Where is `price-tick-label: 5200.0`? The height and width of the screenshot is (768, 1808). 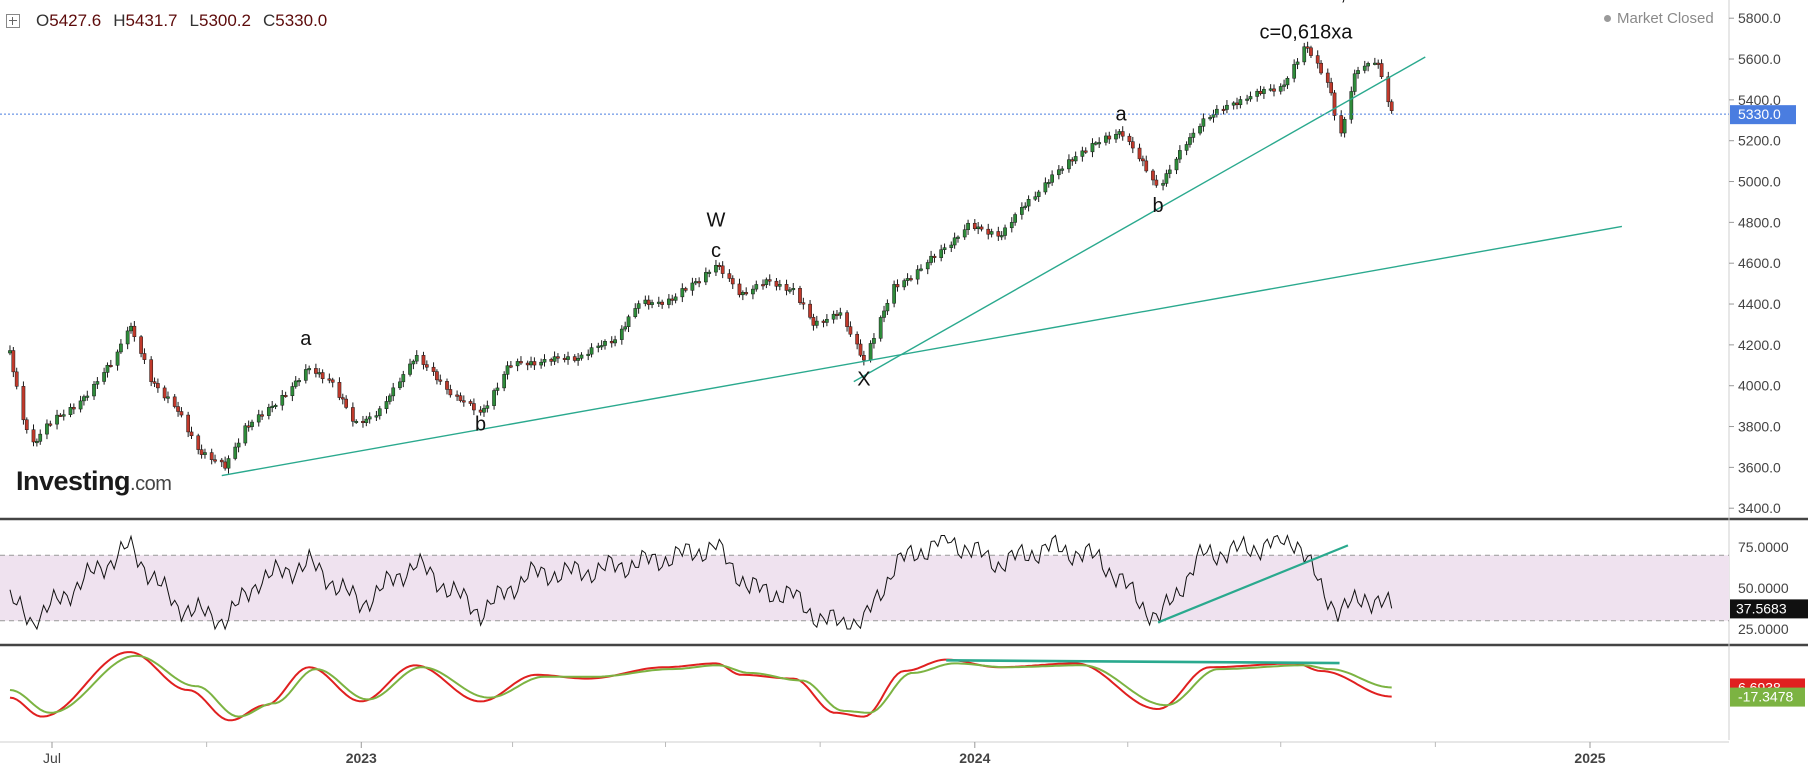
price-tick-label: 5200.0 is located at coordinates (1759, 141).